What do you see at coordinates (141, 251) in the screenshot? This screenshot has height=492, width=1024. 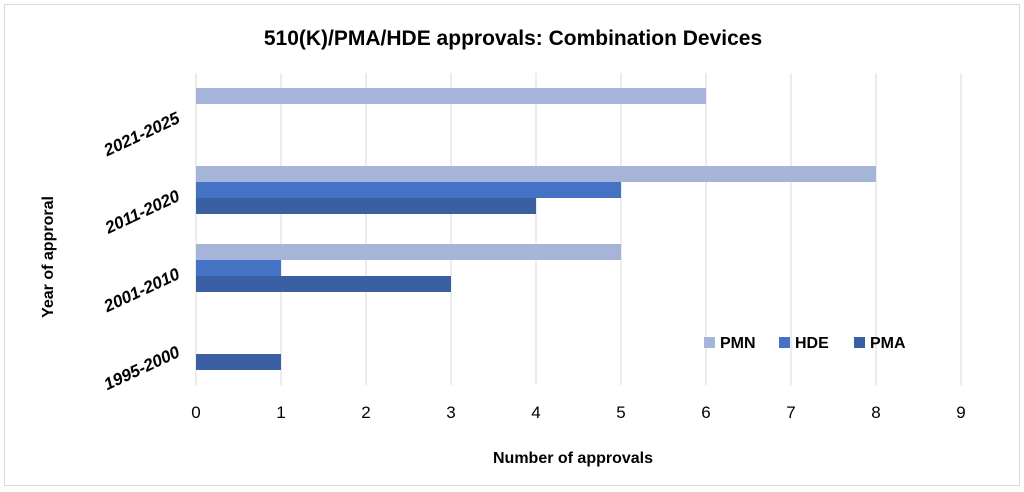 I see `y-category-labels: 1995-2000 2001-2010 2011-2020 2021-2025` at bounding box center [141, 251].